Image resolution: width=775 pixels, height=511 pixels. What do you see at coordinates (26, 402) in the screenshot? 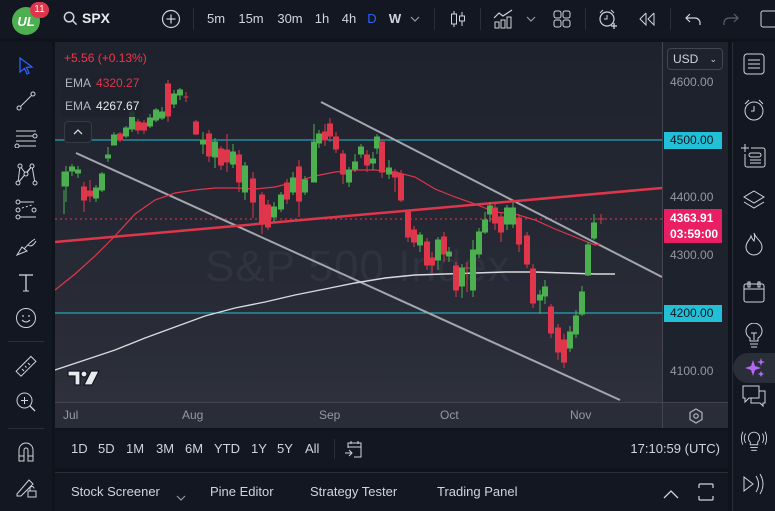
I see `zoom-in-tool` at bounding box center [26, 402].